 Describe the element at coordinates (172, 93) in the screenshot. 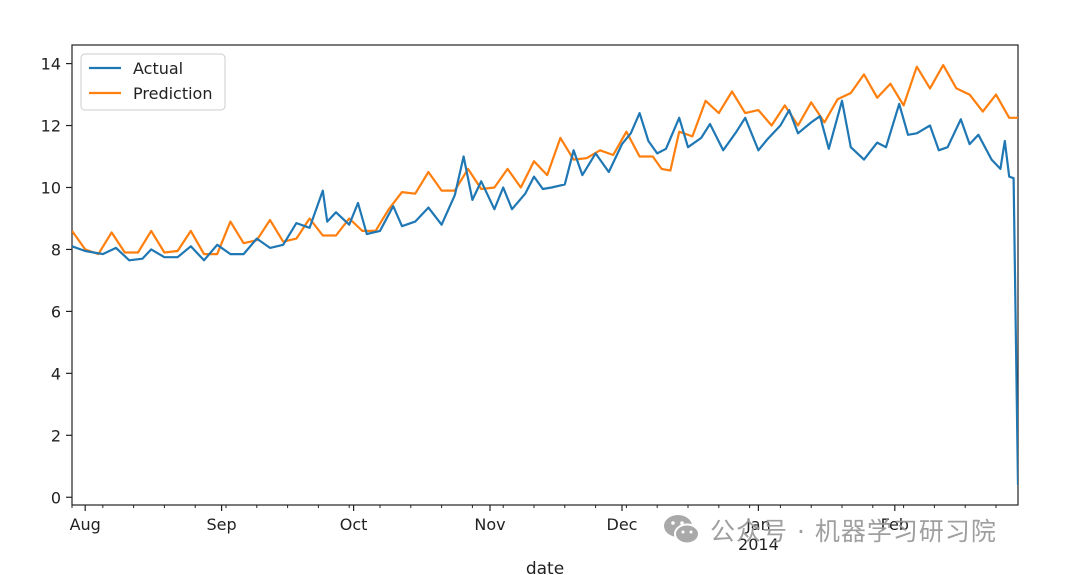

I see `legend-label: Prediction` at that location.